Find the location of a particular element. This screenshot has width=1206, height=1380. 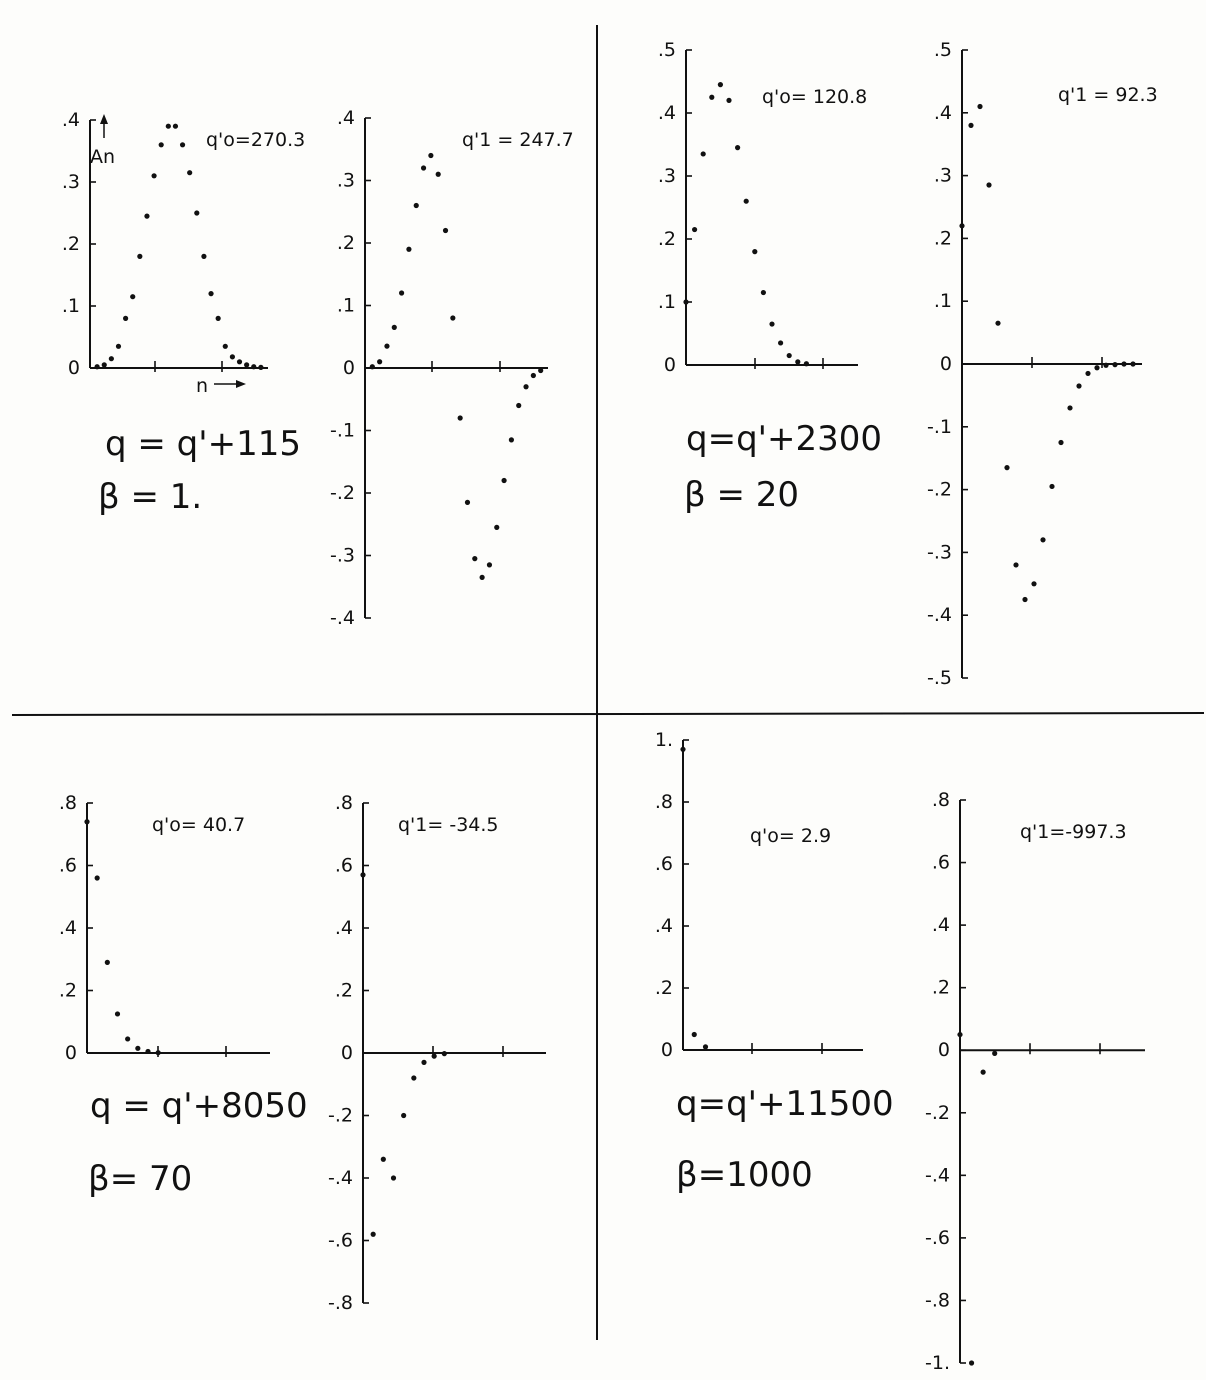

chart-q0-beta-20: 0 .1 .2 .3 .4 .5 q'o= 120.8 is located at coordinates (762, 207).